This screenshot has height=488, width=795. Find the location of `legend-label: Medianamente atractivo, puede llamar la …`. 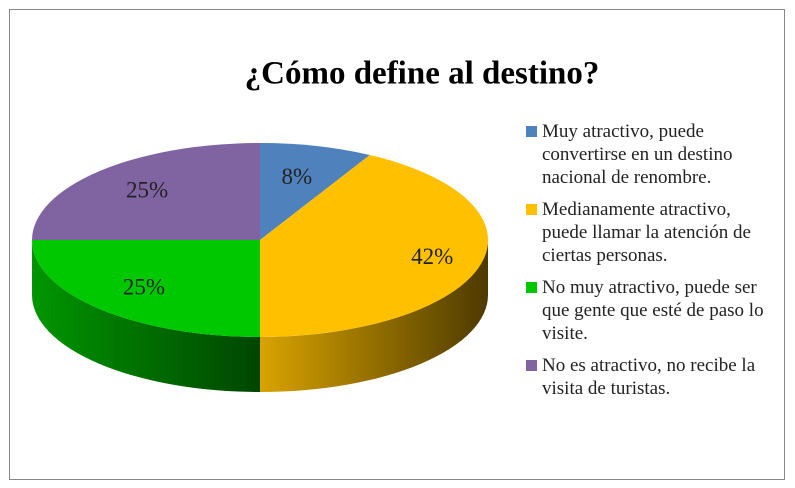

legend-label: Medianamente atractivo, puede llamar la … is located at coordinates (646, 232).